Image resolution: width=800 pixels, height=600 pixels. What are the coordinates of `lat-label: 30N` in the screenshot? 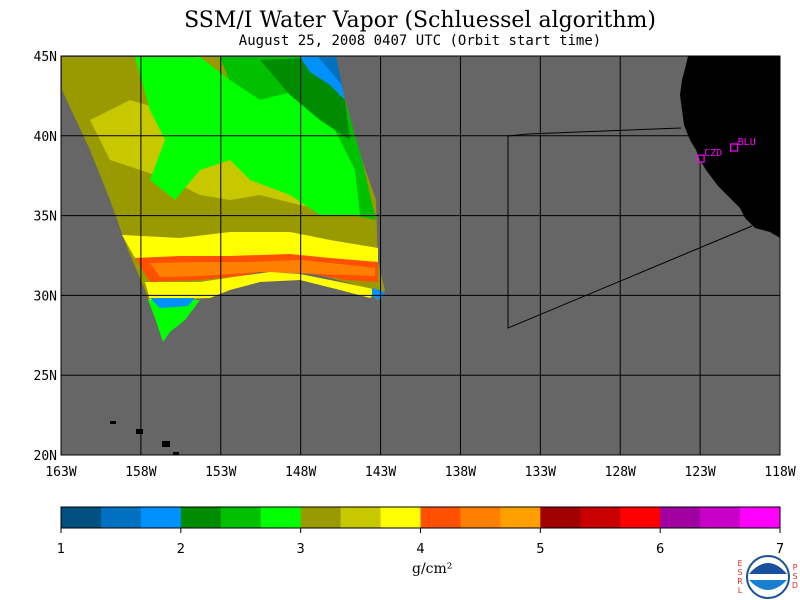 It's located at (45, 296).